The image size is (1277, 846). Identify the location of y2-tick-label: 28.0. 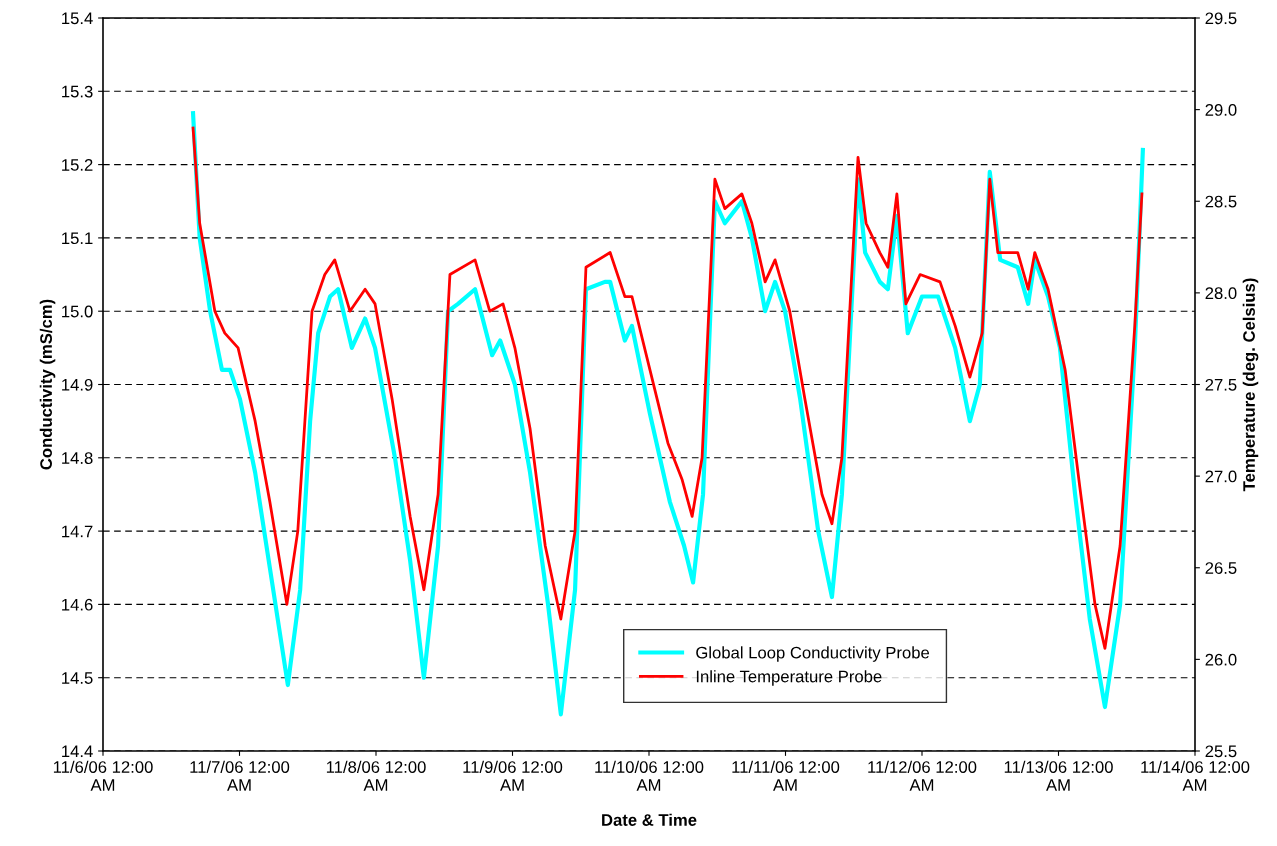
(1221, 293).